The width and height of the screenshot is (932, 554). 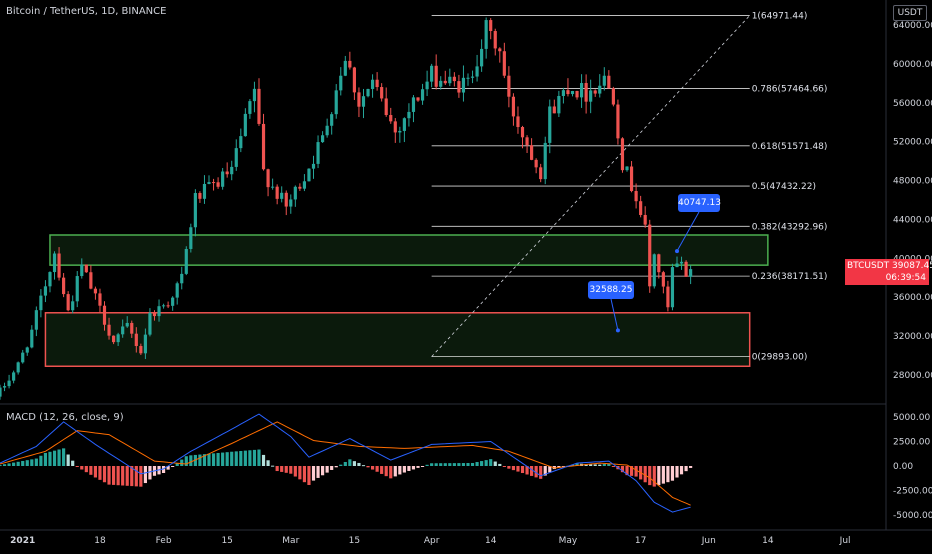 I want to click on currency-label: USDT, so click(x=910, y=13).